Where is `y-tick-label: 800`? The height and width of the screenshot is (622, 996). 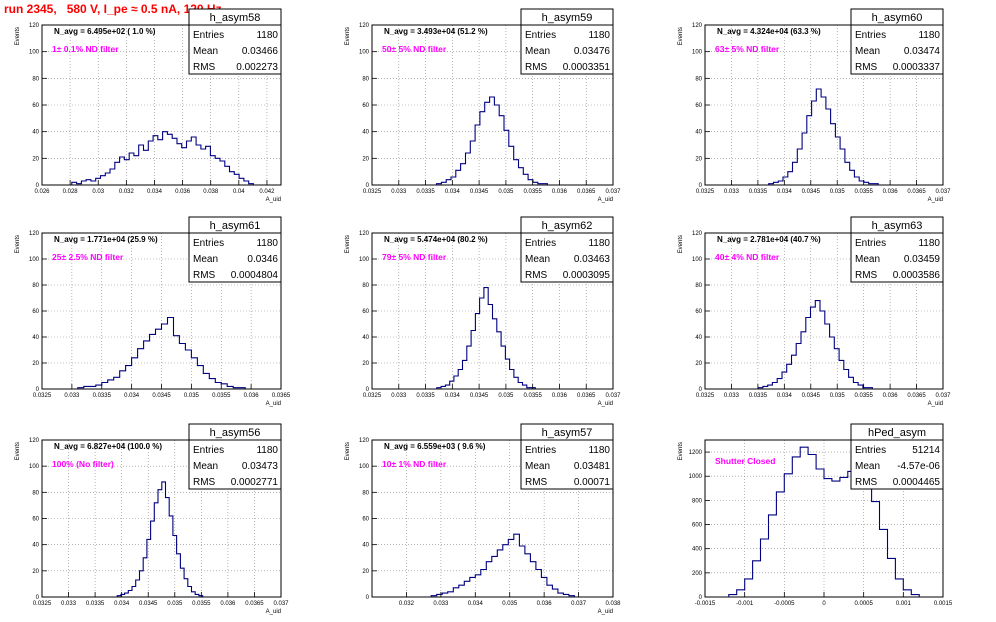
y-tick-label: 800 is located at coordinates (697, 501).